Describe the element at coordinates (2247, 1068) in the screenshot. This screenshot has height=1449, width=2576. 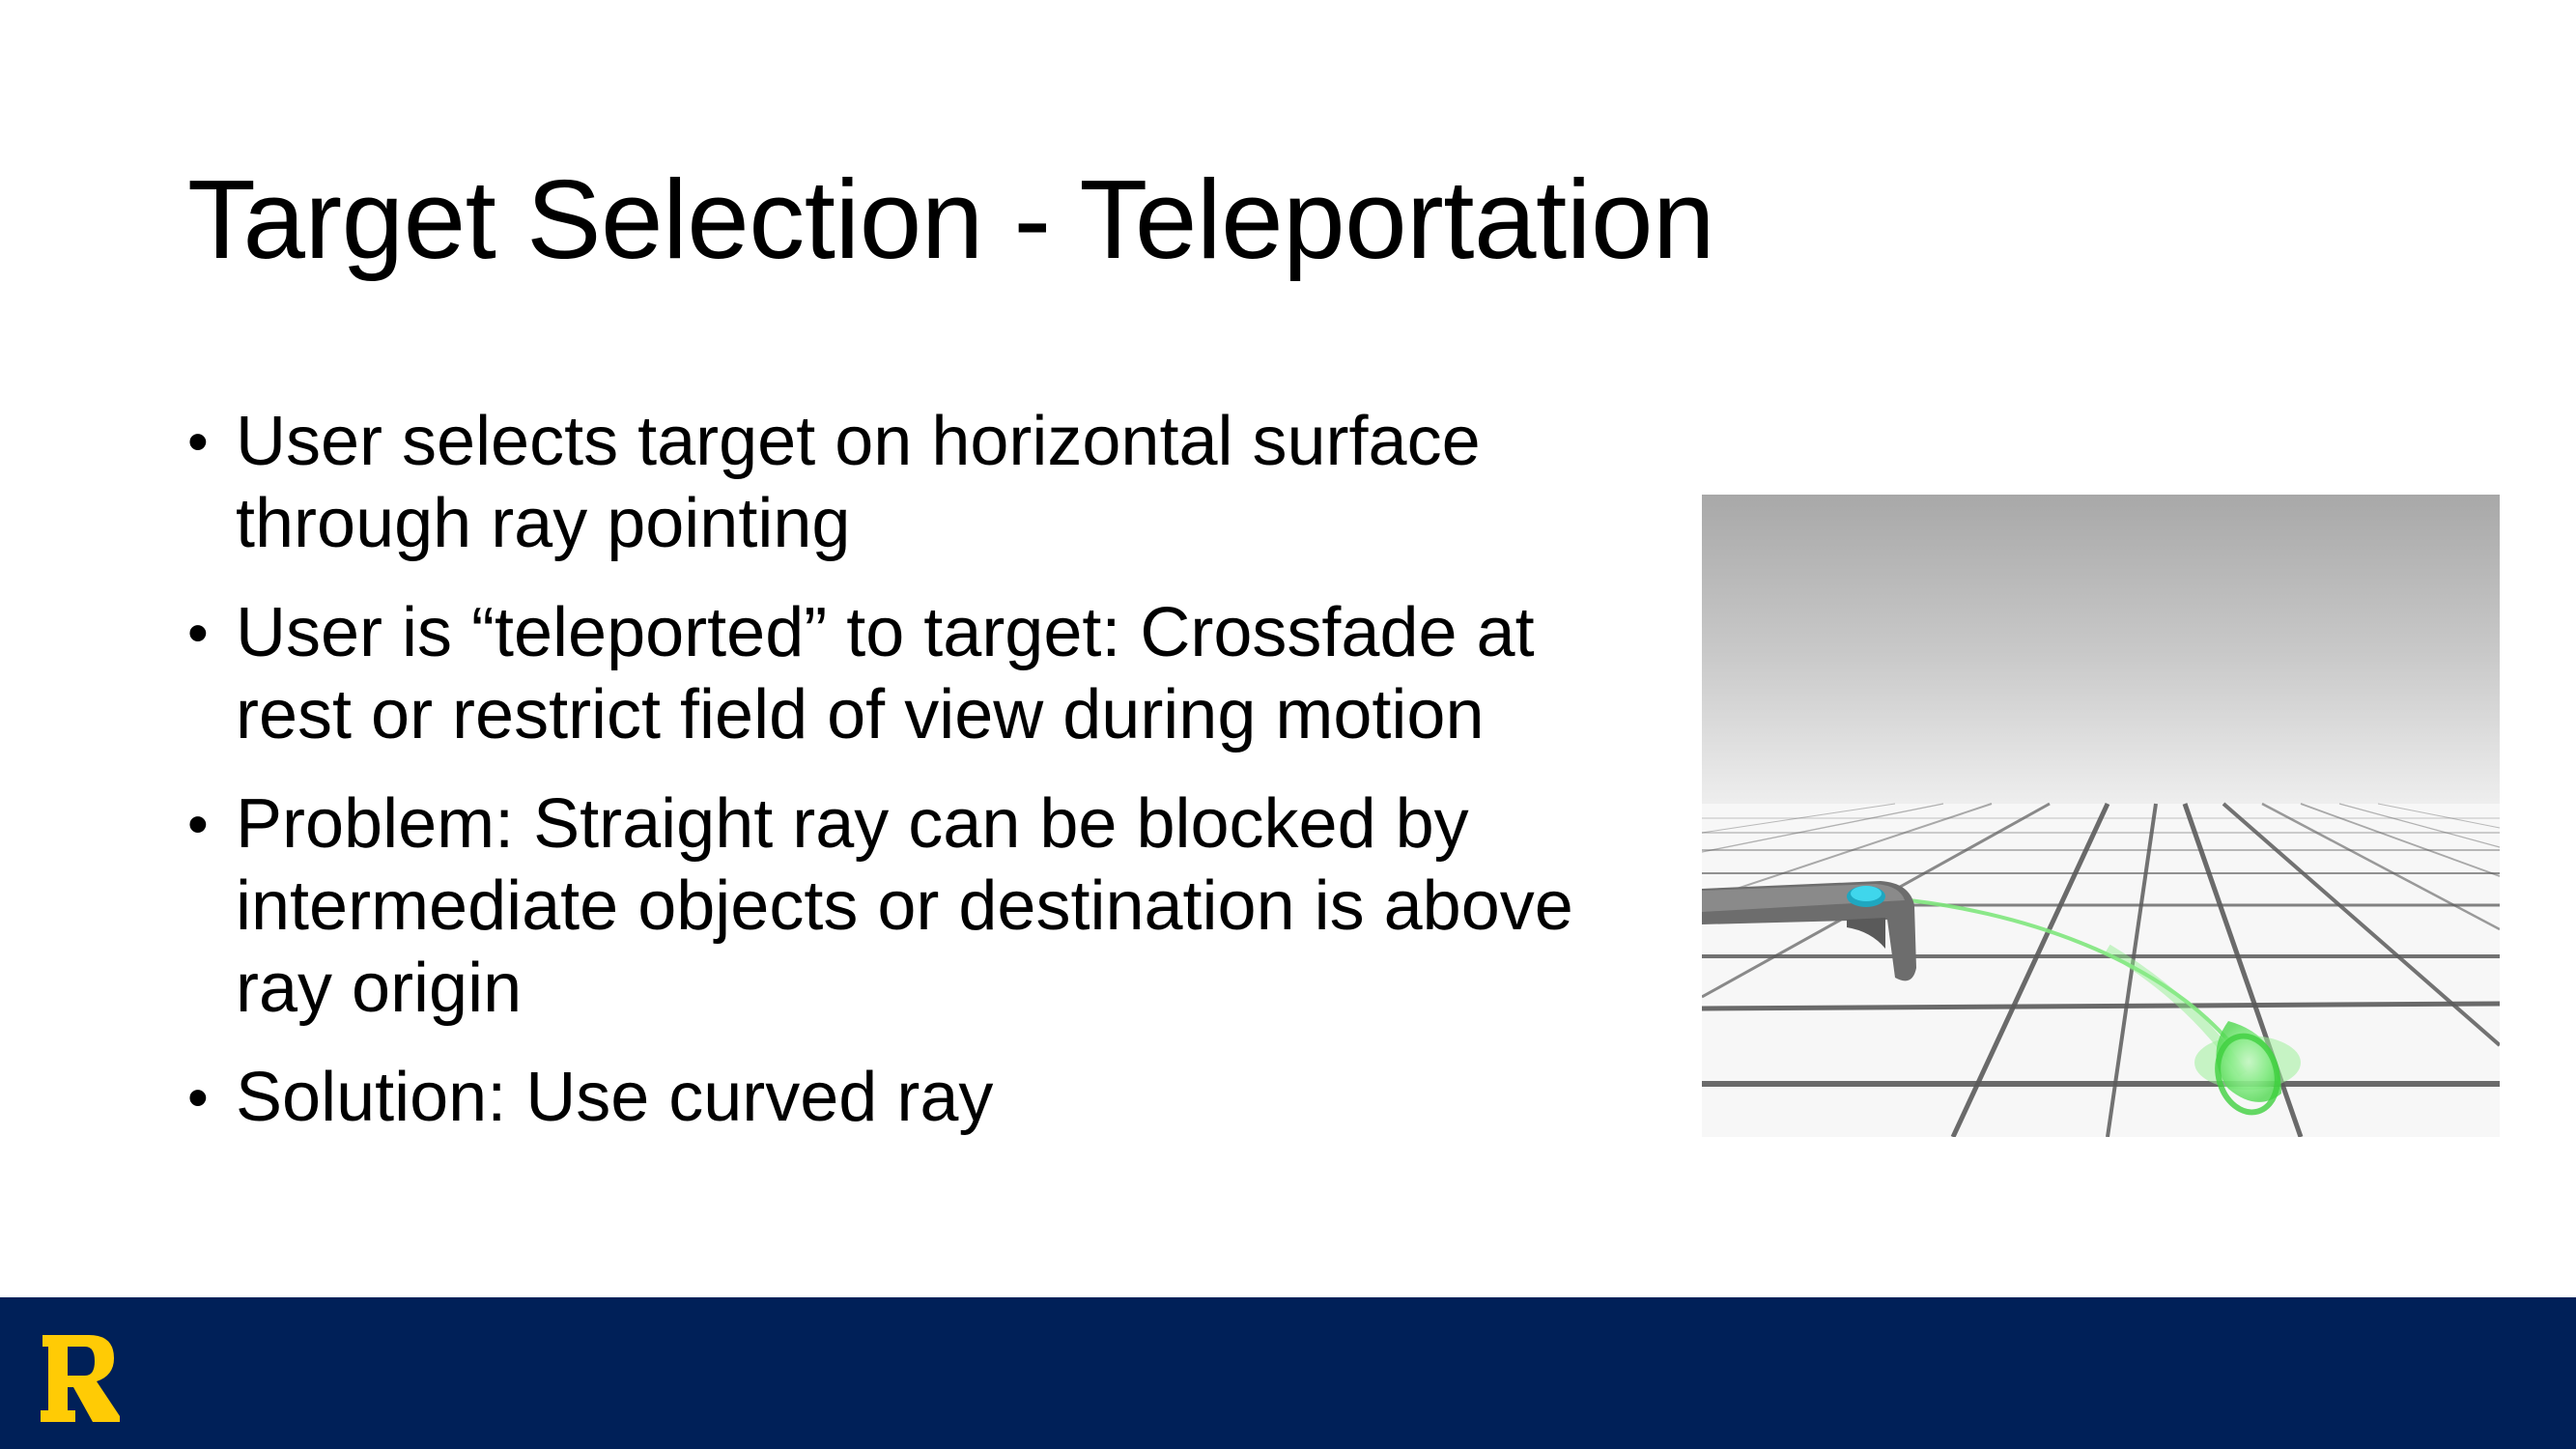
I see `teleport-target-ring` at that location.